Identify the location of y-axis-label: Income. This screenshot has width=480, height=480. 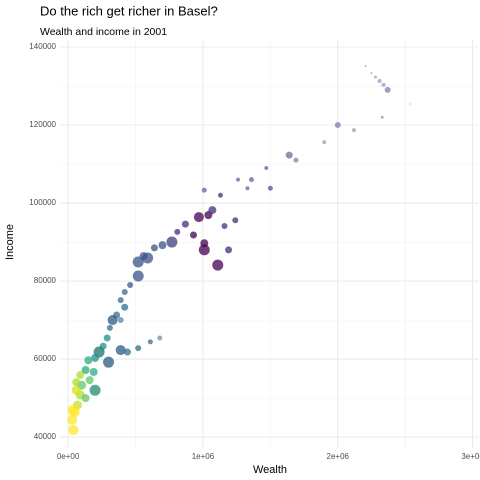
(10, 242).